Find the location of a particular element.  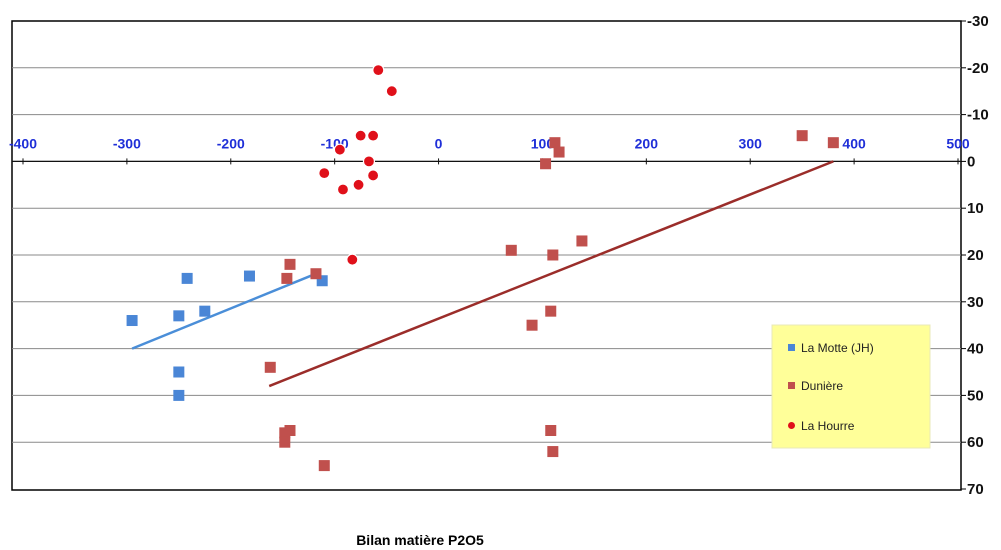

y-tick-label: -30 is located at coordinates (978, 21).